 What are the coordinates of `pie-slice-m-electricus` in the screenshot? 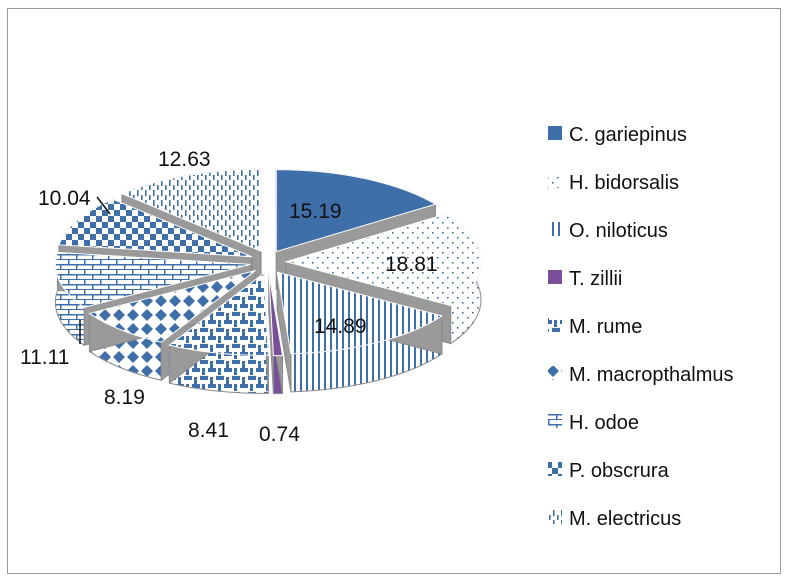 It's located at (191, 210).